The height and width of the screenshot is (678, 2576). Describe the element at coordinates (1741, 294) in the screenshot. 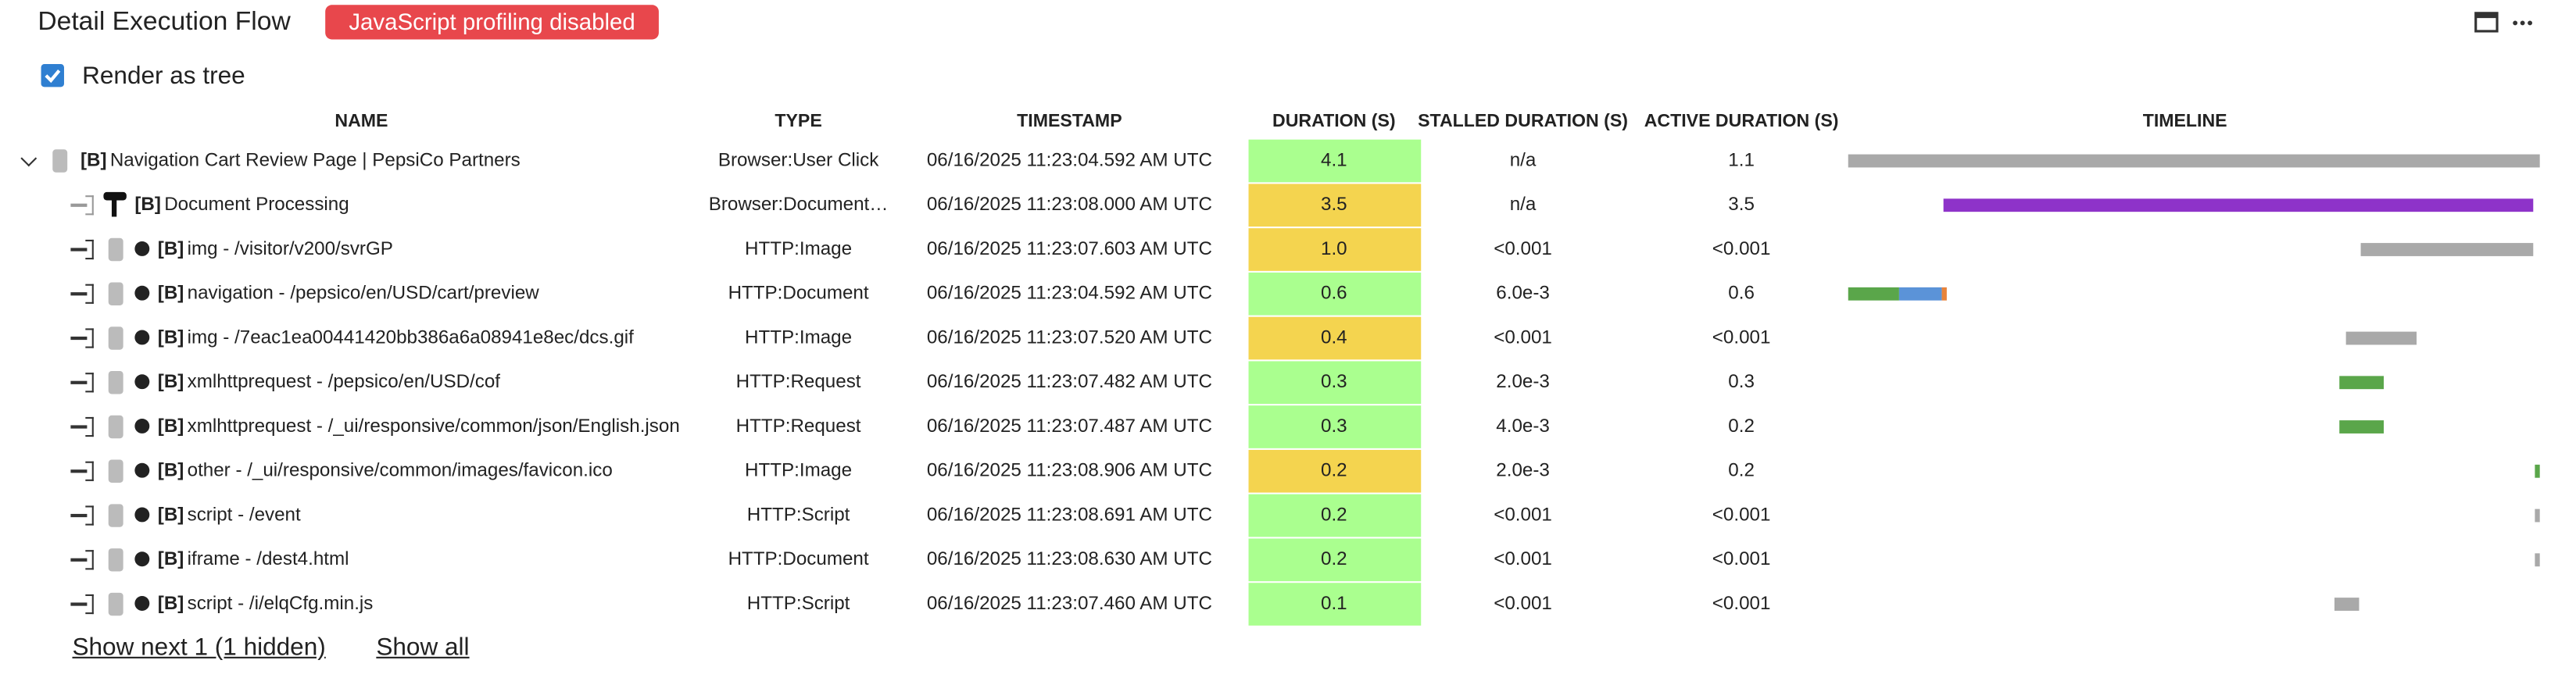

I see `row-active: 0.6` at that location.